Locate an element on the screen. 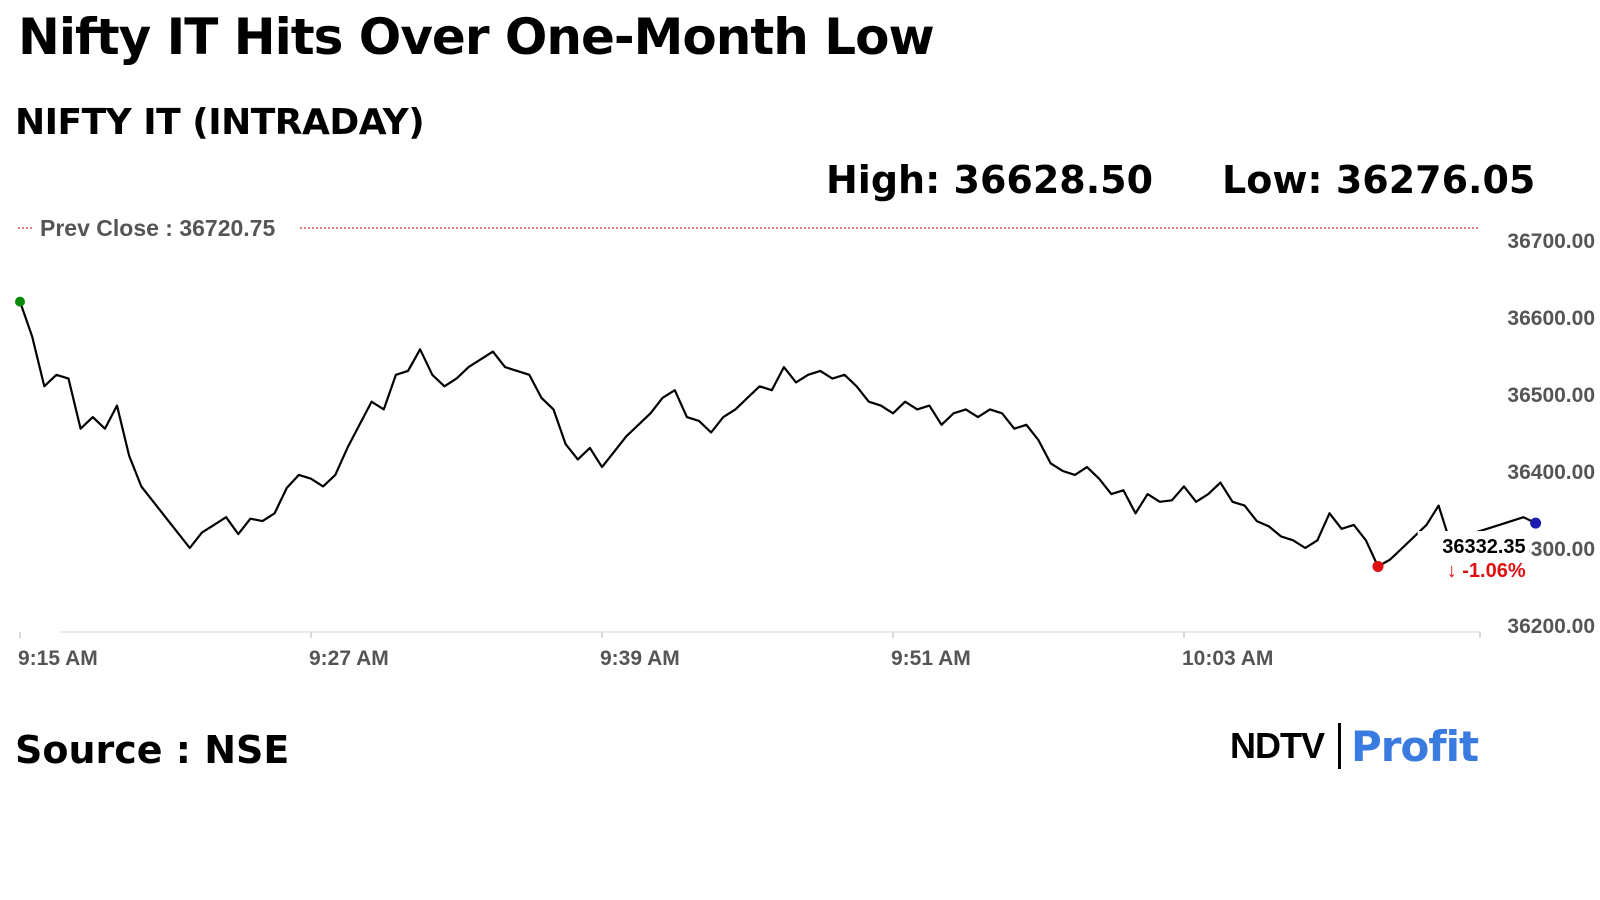 The image size is (1600, 900). start-point-marker is located at coordinates (20, 301).